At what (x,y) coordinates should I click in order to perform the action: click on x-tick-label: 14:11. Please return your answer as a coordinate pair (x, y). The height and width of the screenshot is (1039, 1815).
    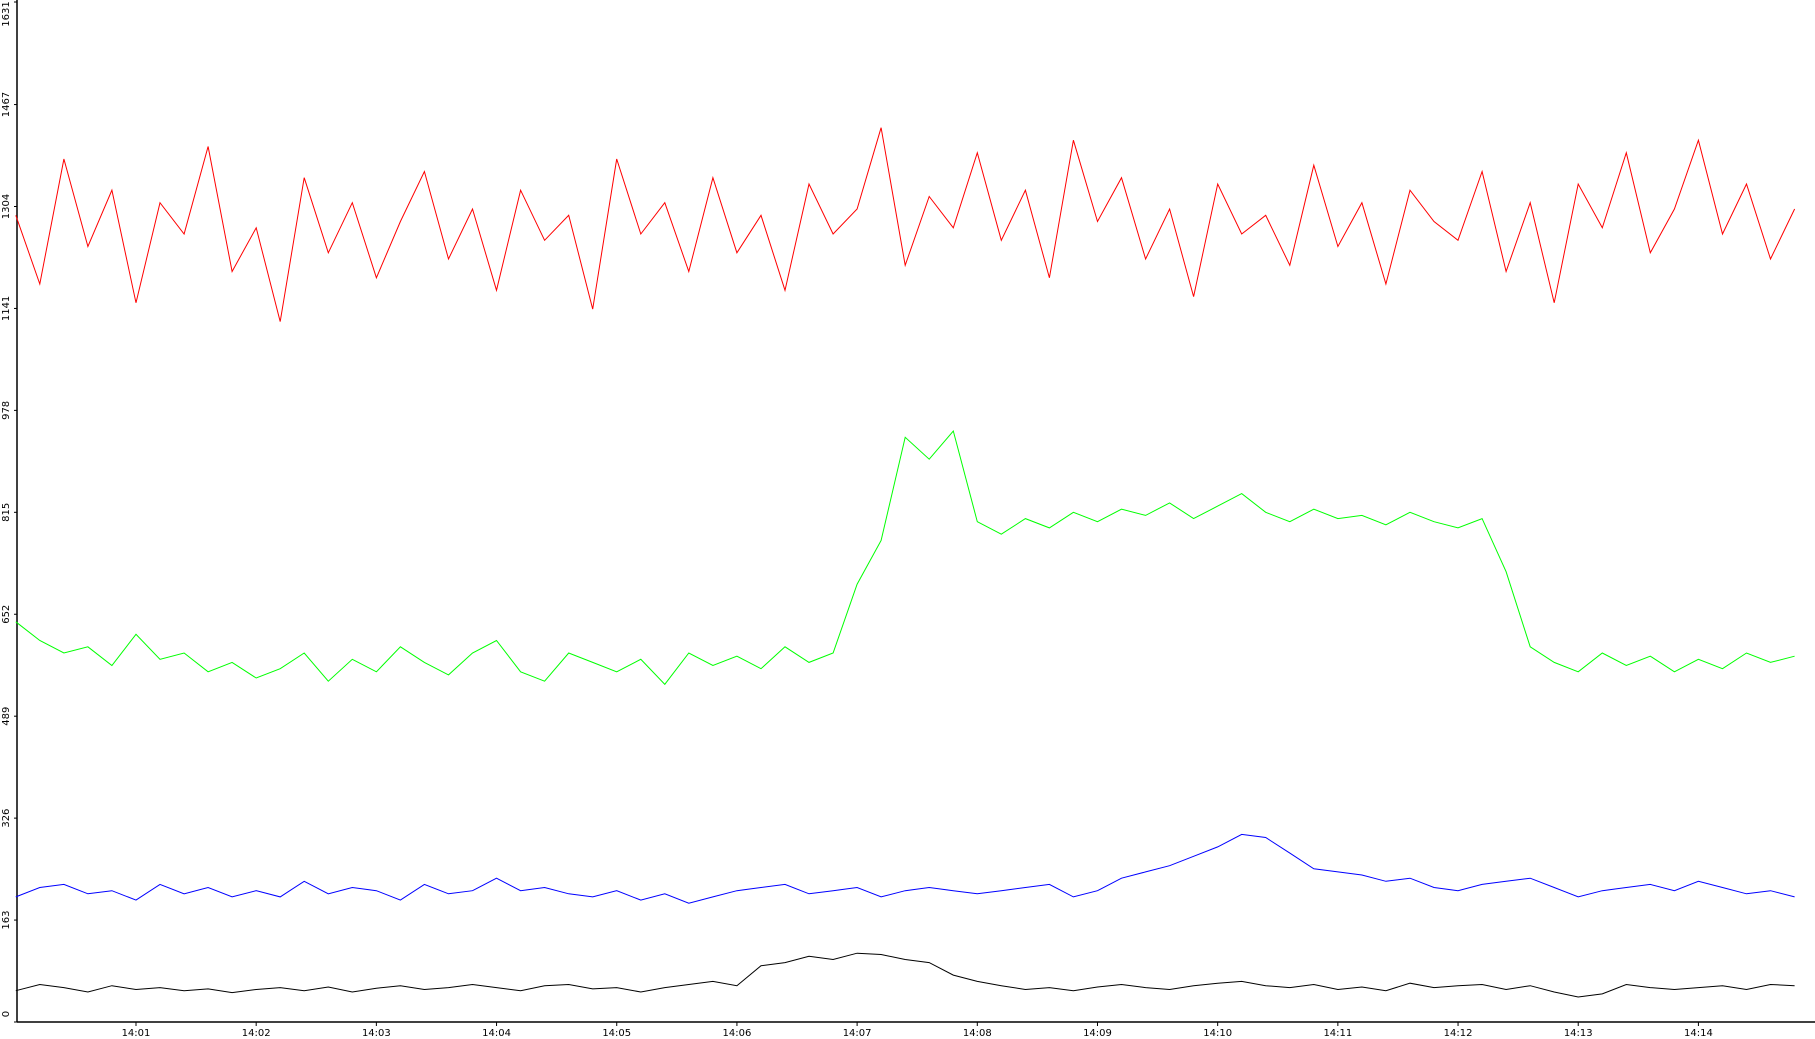
    Looking at the image, I should click on (1337, 1033).